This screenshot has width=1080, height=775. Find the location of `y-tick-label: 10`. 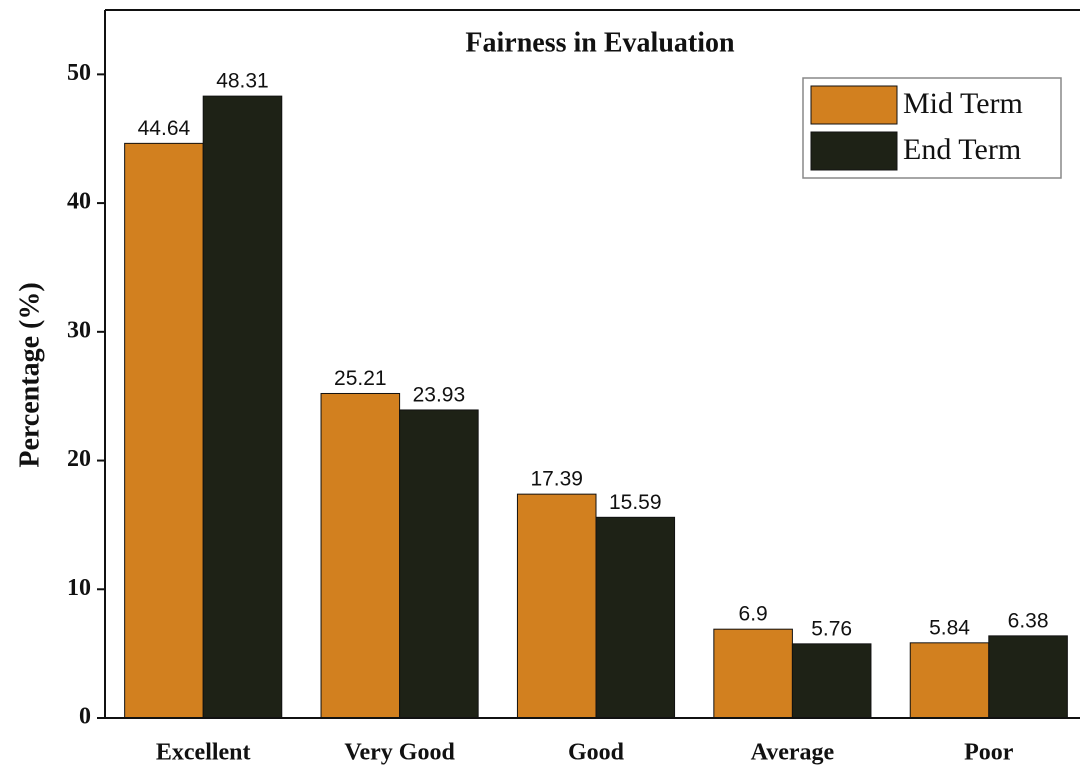

y-tick-label: 10 is located at coordinates (79, 588).